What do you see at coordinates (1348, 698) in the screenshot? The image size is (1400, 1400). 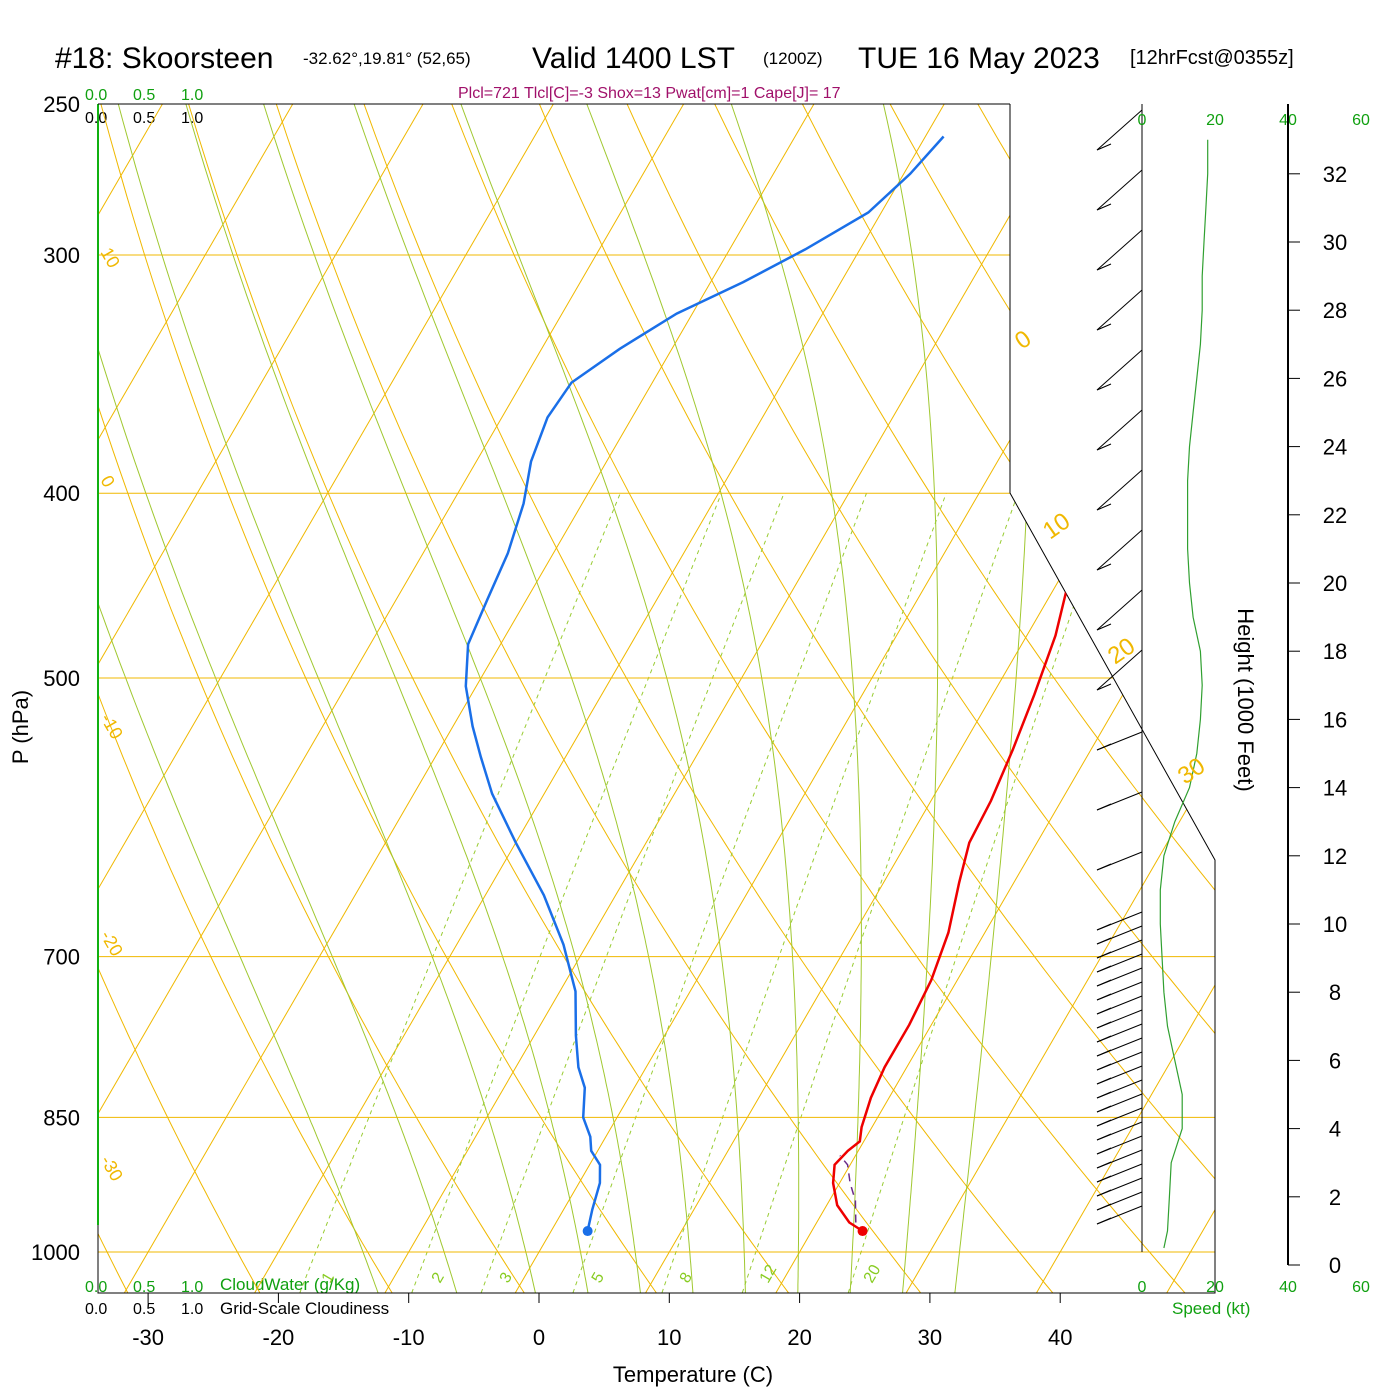 I see `isotherm-line` at bounding box center [1348, 698].